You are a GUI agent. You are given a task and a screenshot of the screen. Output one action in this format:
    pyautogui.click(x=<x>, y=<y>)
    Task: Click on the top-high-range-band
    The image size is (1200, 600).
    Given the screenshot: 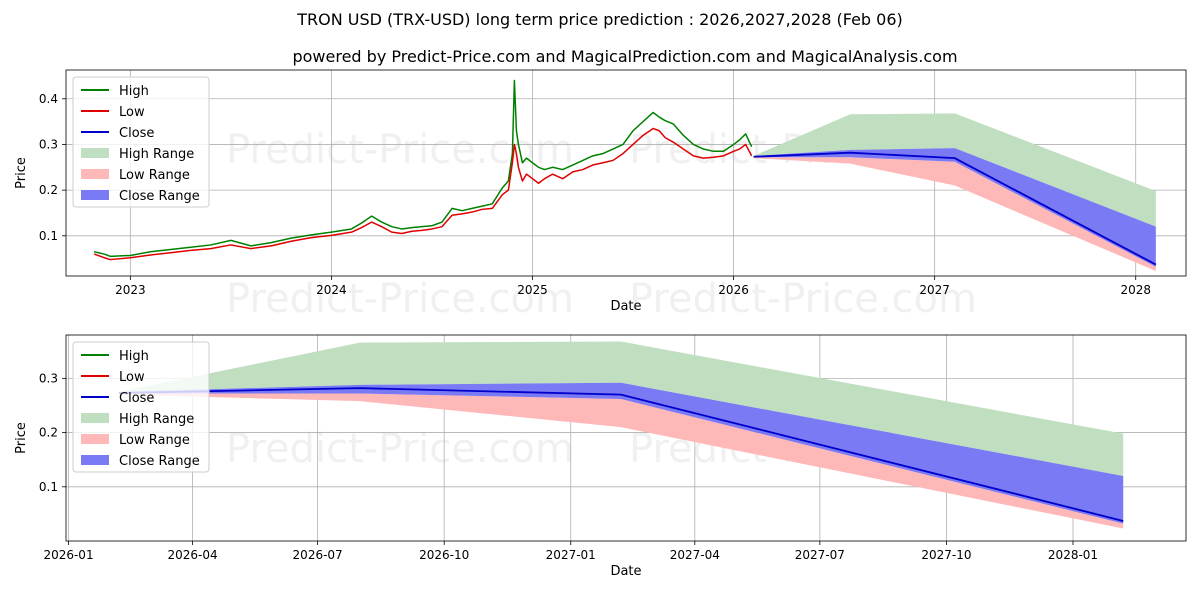 What is the action you would take?
    pyautogui.click(x=954, y=170)
    